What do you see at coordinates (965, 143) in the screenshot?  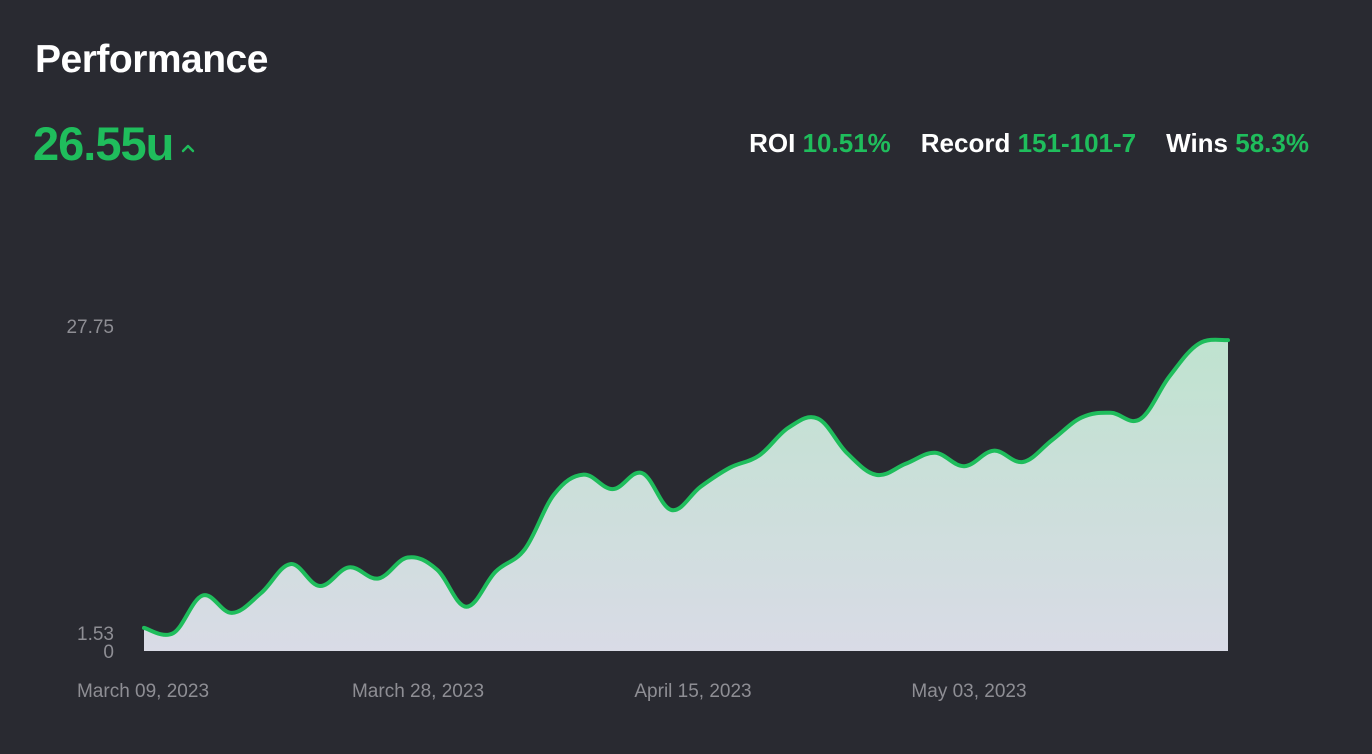 I see `stat-record-label: Record` at bounding box center [965, 143].